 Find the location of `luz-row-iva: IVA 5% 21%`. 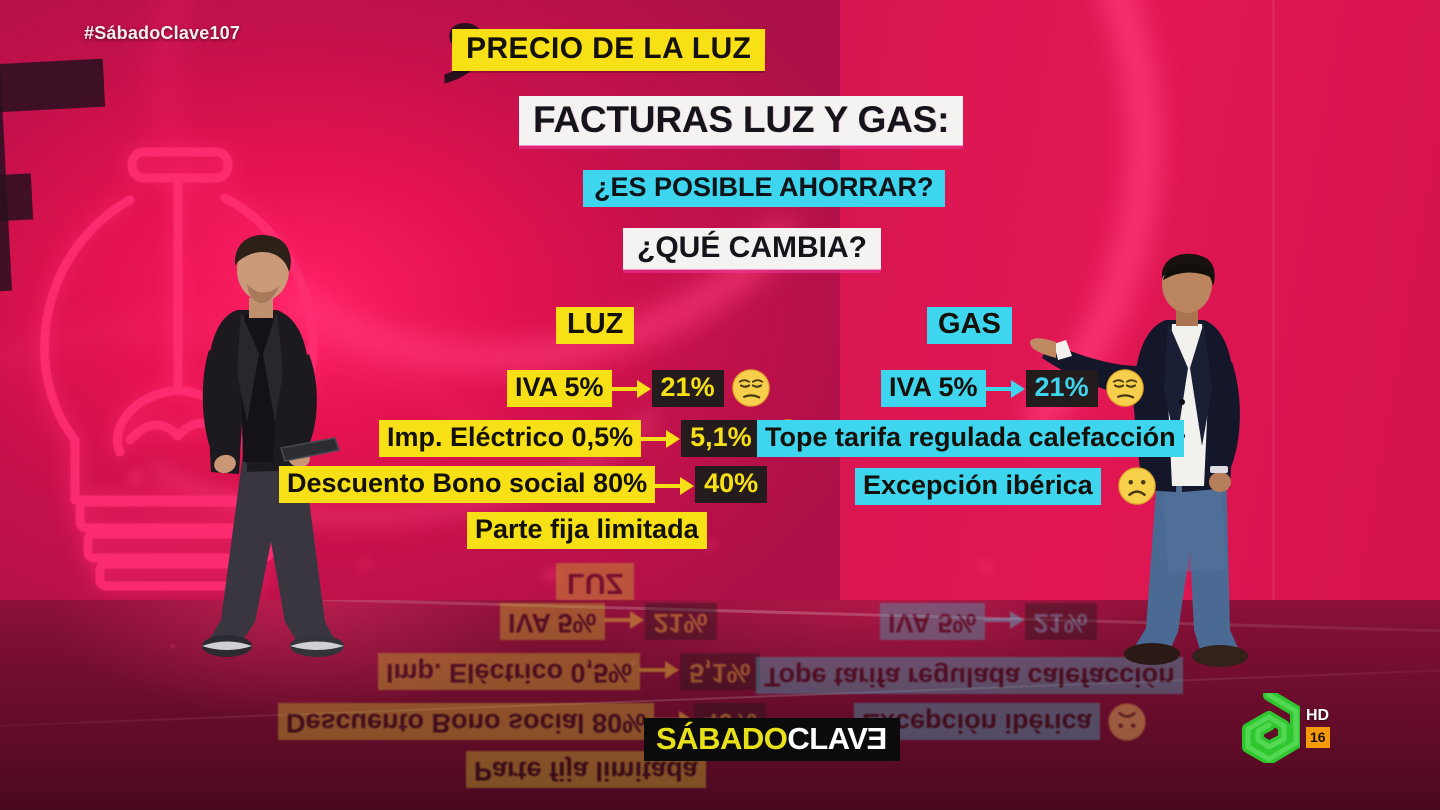

luz-row-iva: IVA 5% 21% is located at coordinates (639, 388).